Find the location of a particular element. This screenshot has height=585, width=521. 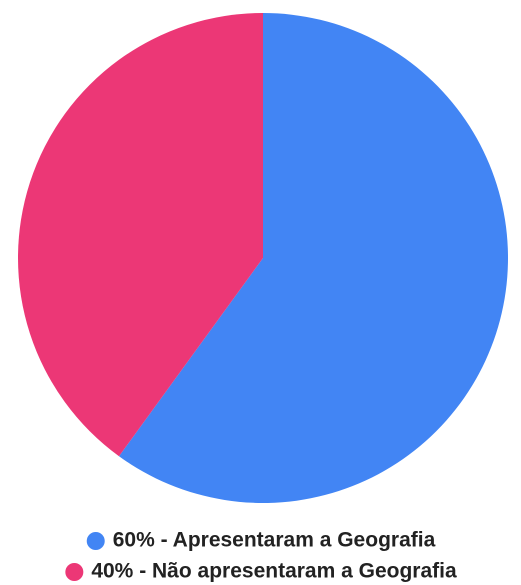

legend-label: 40% - Não apresentaram a Geografia is located at coordinates (274, 571).